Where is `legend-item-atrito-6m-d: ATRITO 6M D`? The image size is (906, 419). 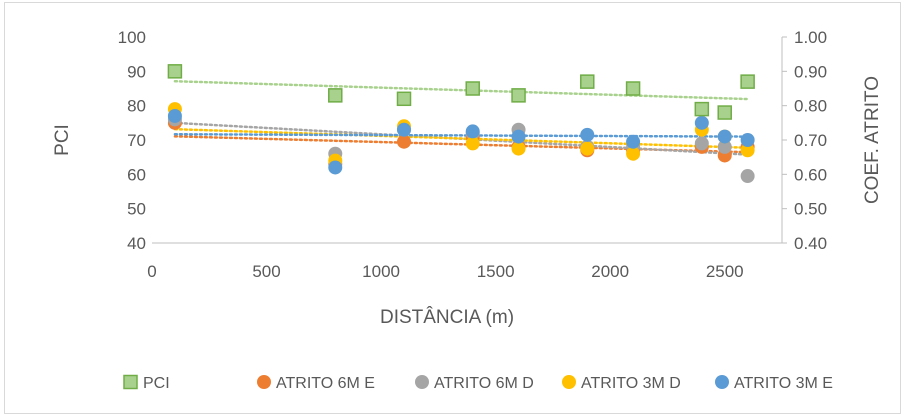 legend-item-atrito-6m-d: ATRITO 6M D is located at coordinates (474, 383).